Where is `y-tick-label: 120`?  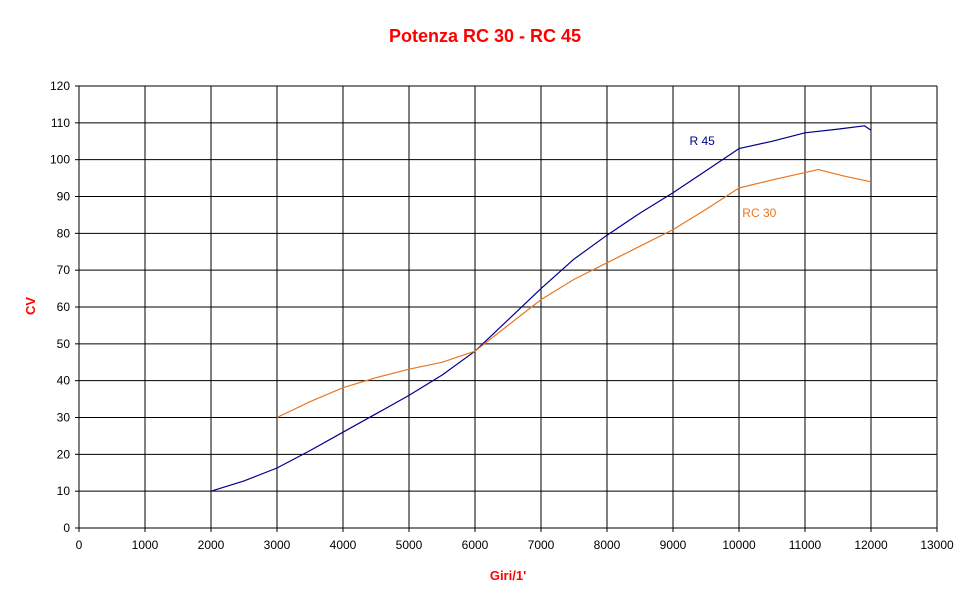
y-tick-label: 120 is located at coordinates (60, 86).